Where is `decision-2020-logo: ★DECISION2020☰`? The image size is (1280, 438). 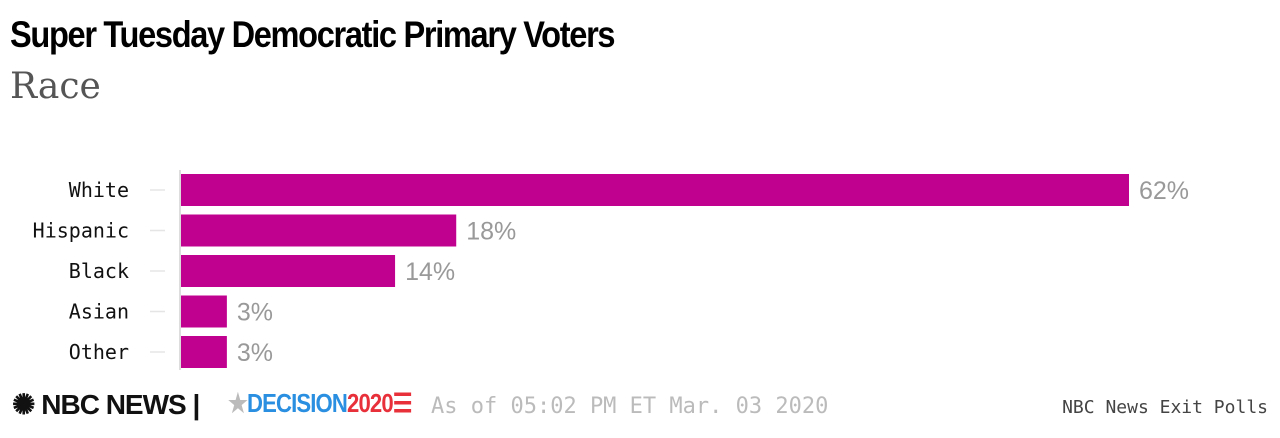
decision-2020-logo: ★DECISION2020☰ is located at coordinates (320, 403).